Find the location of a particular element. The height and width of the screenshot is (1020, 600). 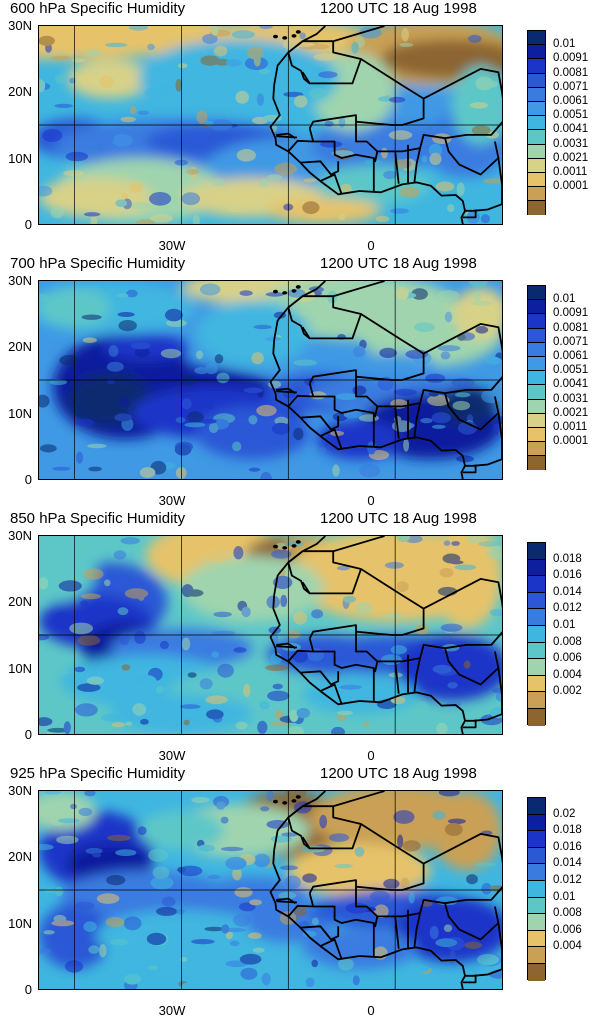

colorbar-label: 0.0011 is located at coordinates (570, 172).